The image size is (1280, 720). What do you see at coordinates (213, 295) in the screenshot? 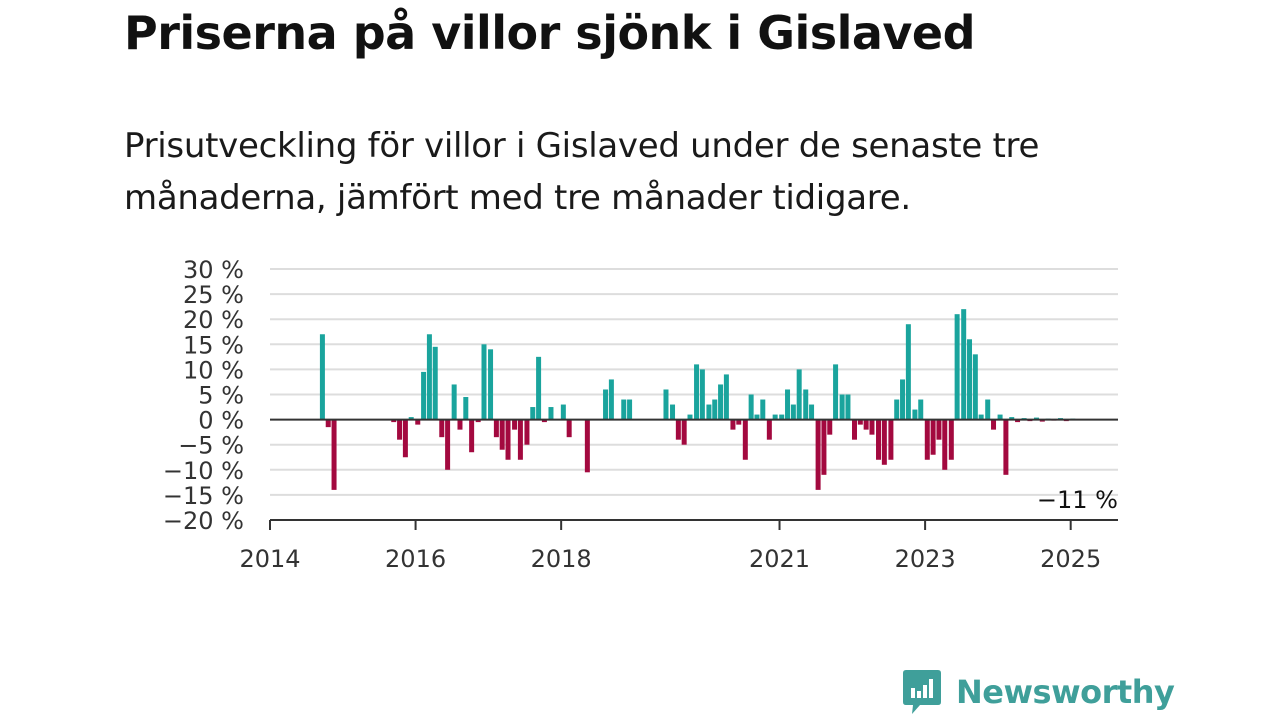
I see `y-tick-label: 25 %` at bounding box center [213, 295].